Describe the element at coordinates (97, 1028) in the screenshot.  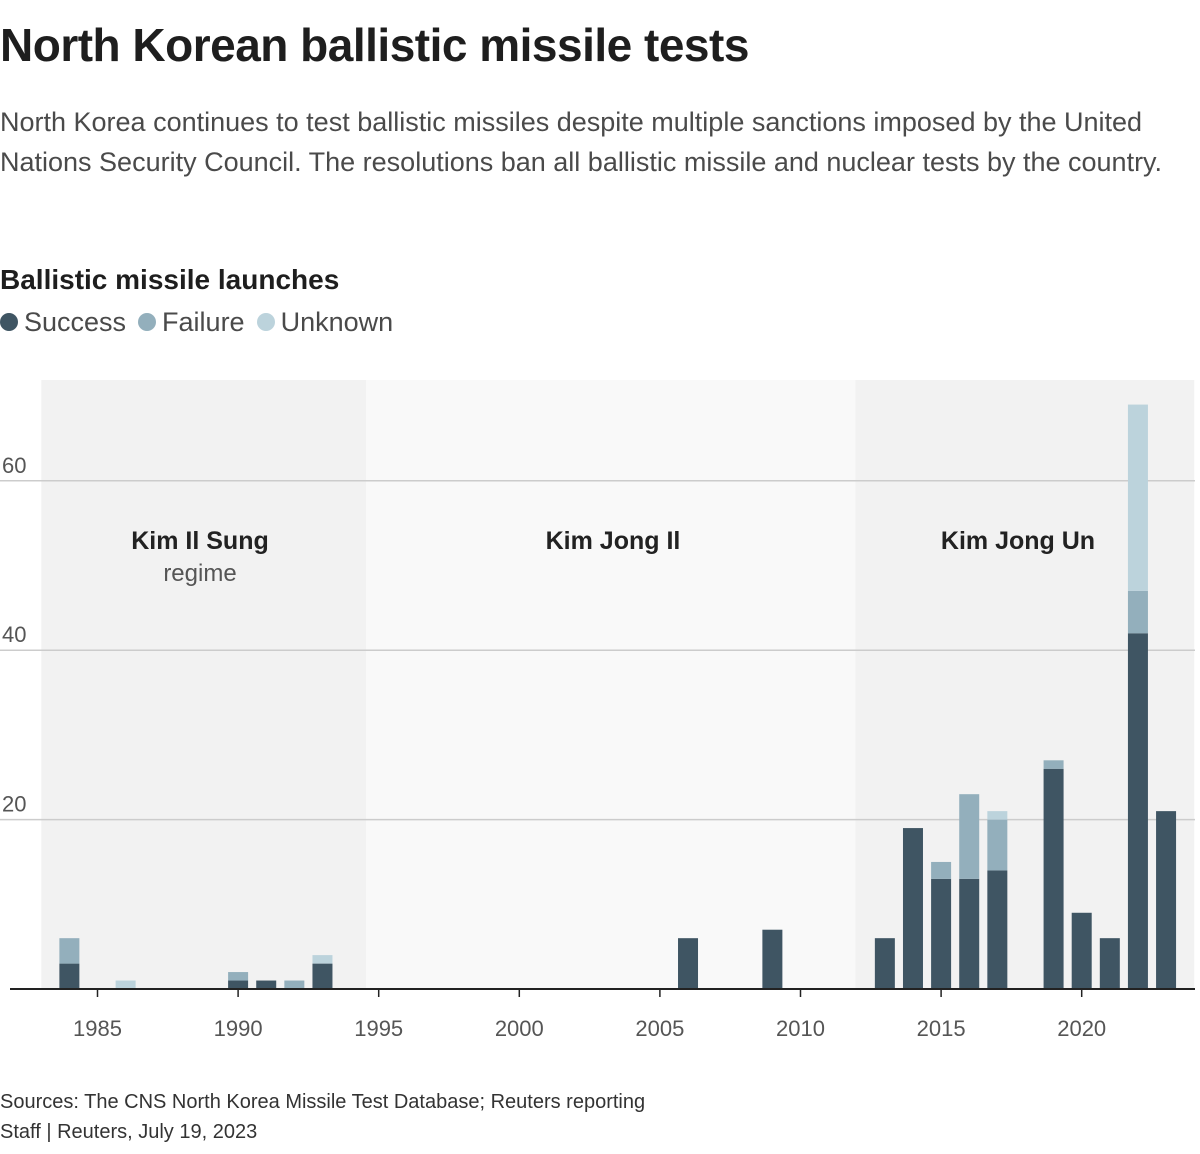
I see `x-tick-label-1985: 1985` at that location.